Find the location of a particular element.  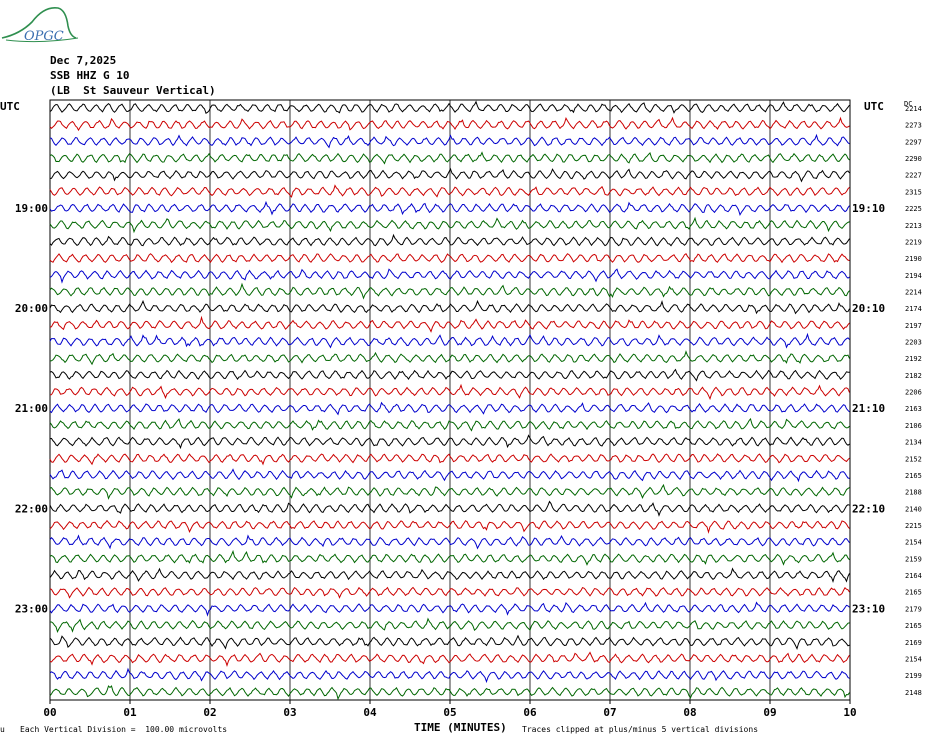

header-date: Dec 7,2025 is located at coordinates (83, 60).